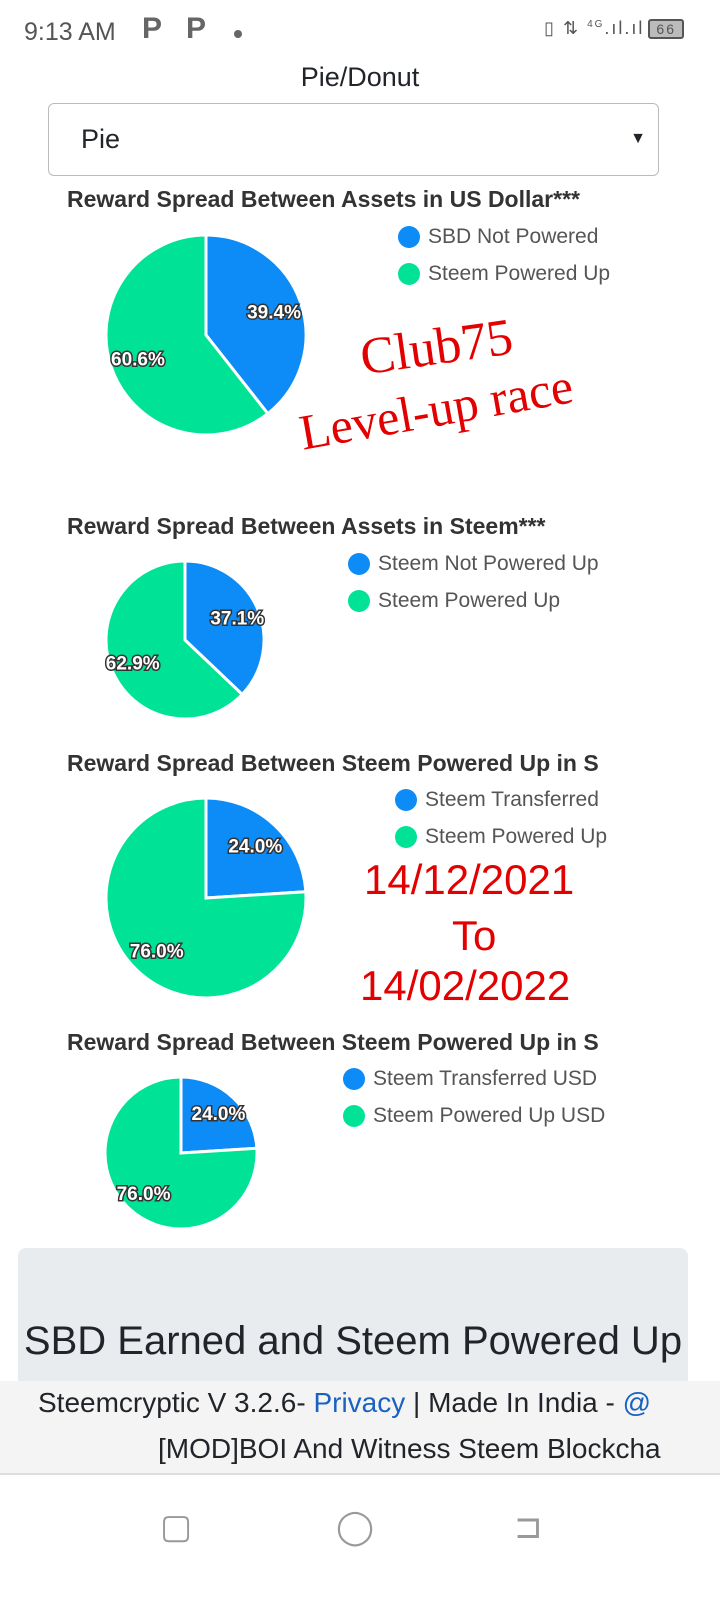  I want to click on legend-label: Steem Transferred USD, so click(485, 1078).